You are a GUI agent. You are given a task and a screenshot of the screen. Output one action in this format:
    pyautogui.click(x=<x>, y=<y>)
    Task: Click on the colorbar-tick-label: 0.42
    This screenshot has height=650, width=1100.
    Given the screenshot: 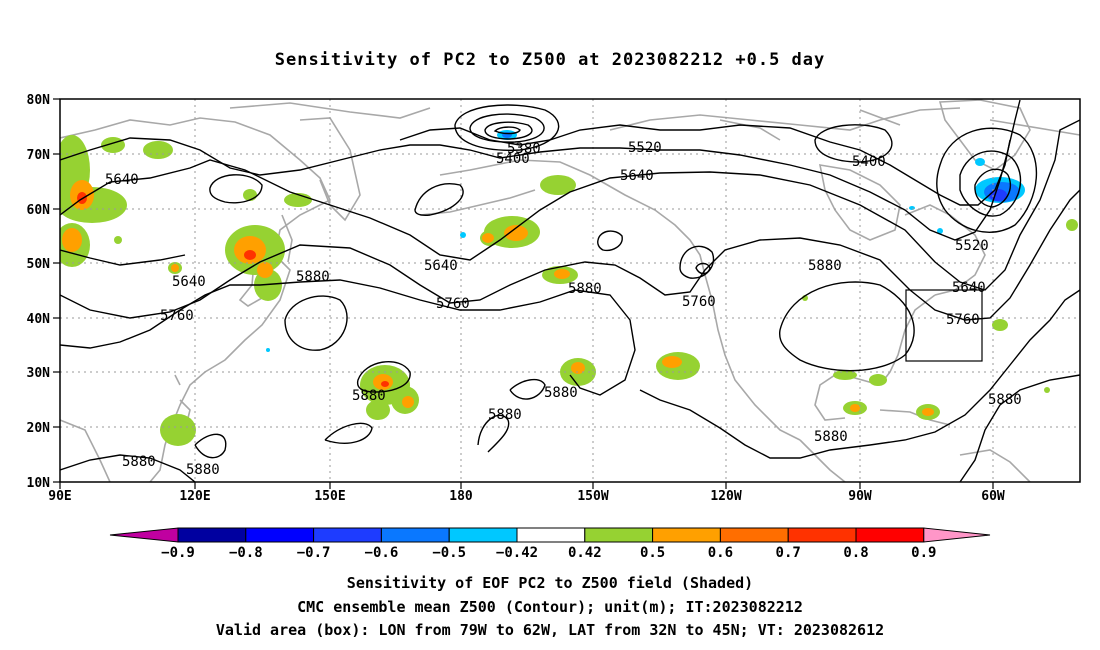 What is the action you would take?
    pyautogui.click(x=585, y=553)
    